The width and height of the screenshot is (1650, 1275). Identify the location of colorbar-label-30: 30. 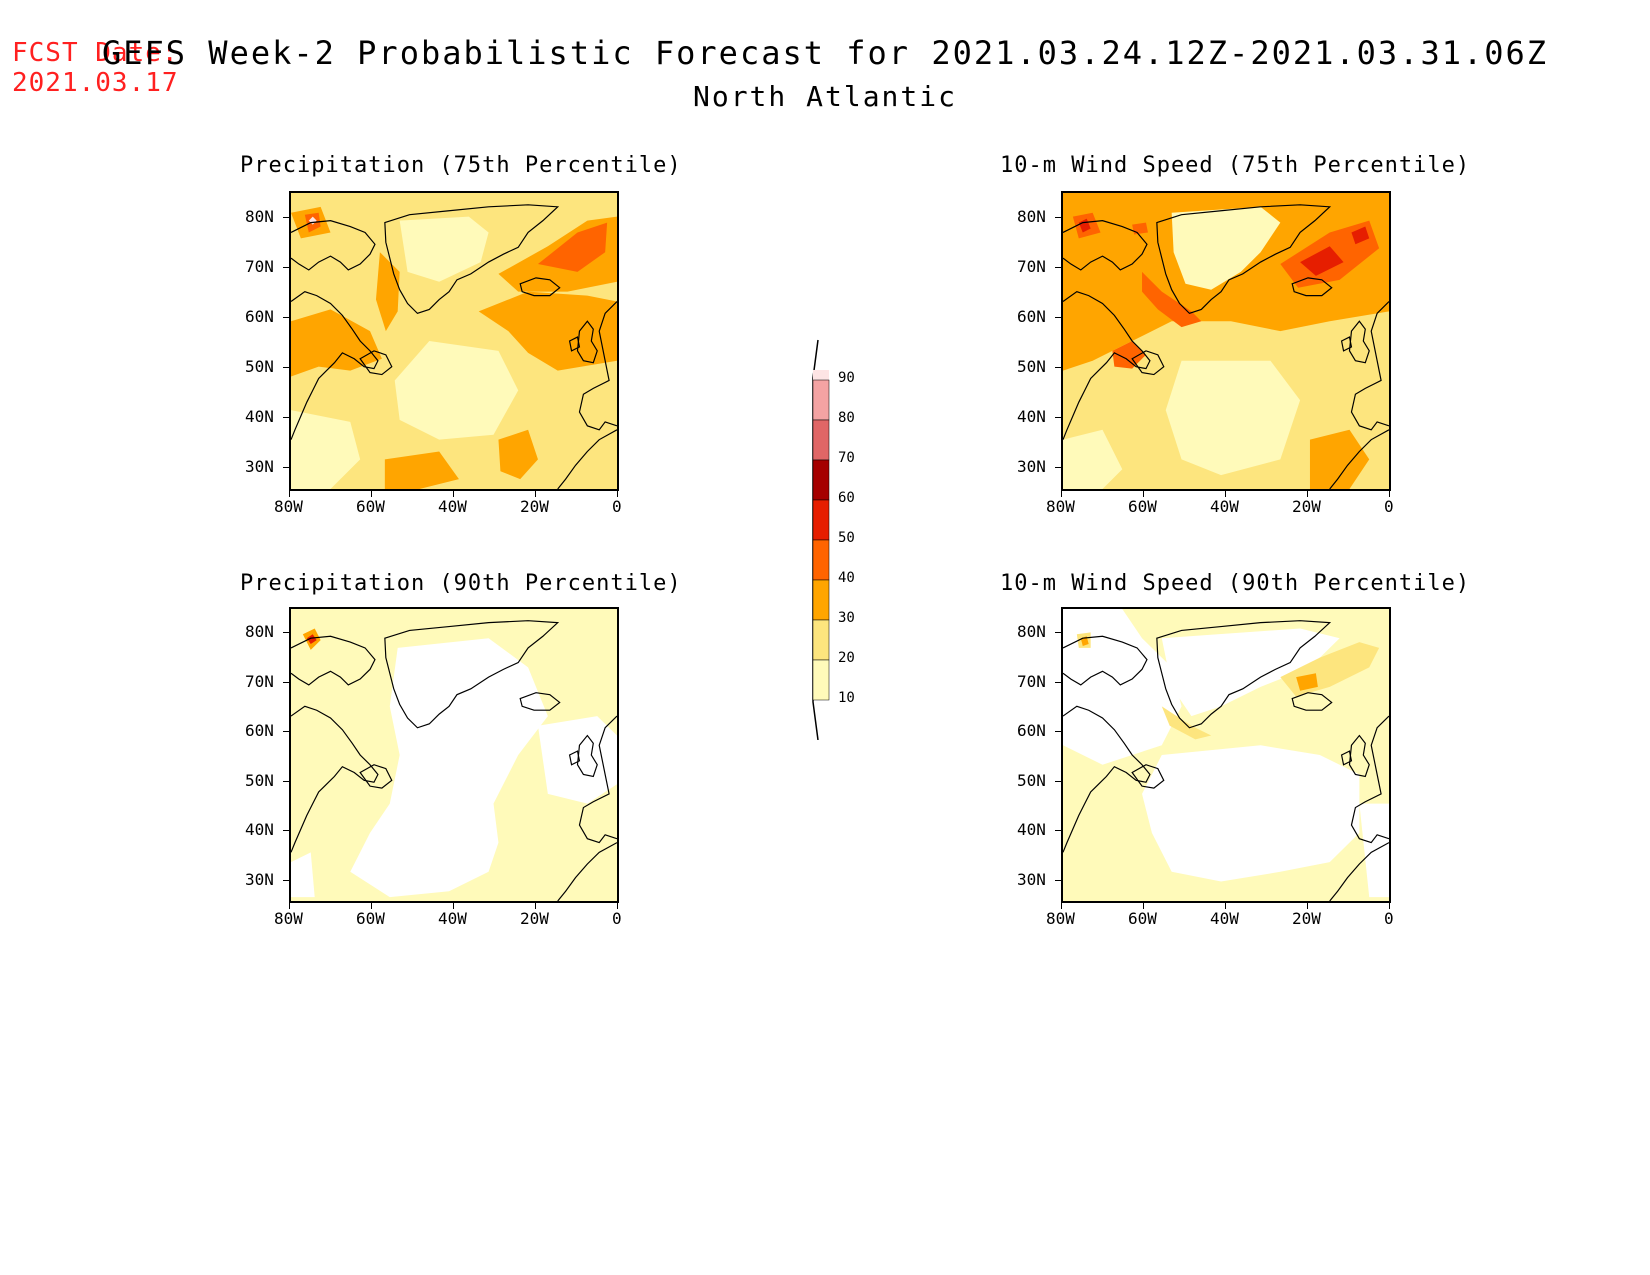
(846, 618).